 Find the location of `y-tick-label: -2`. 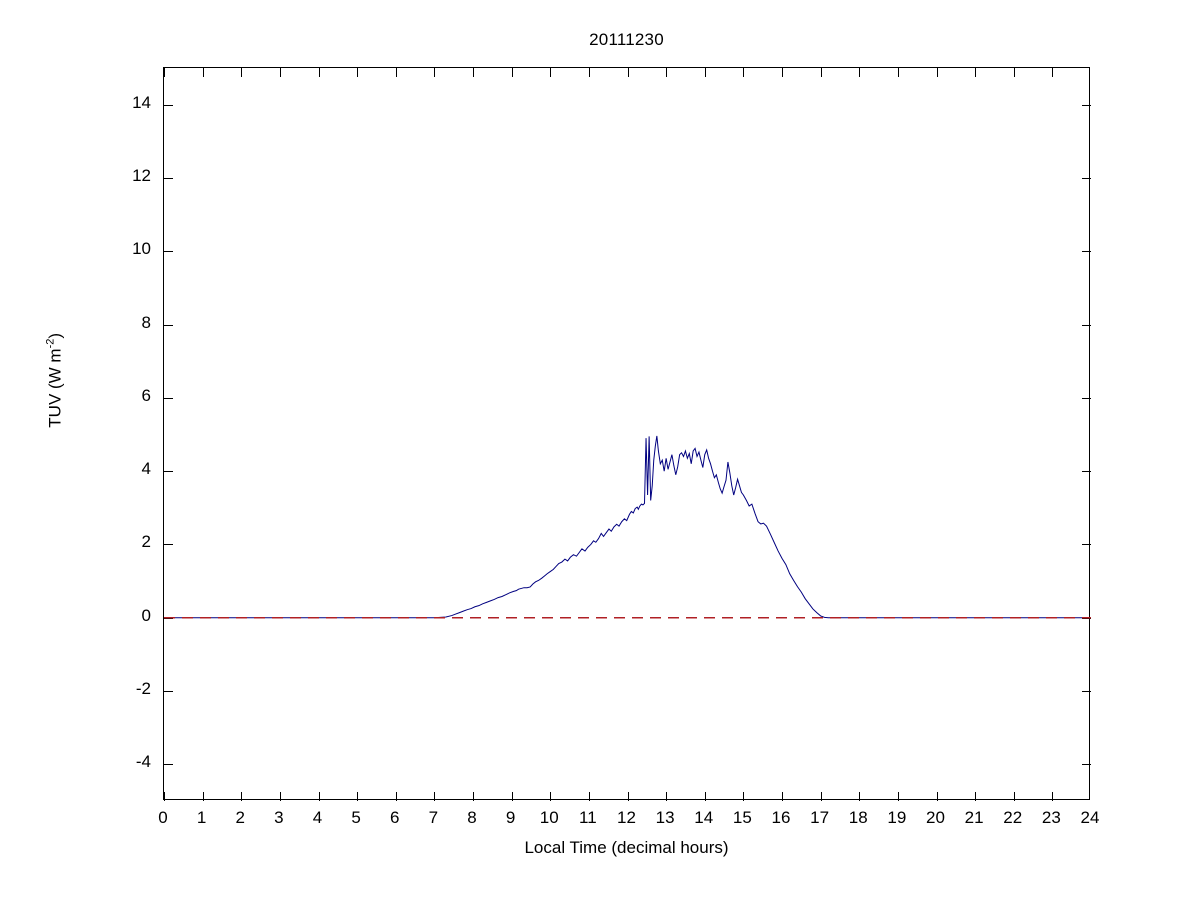

y-tick-label: -2 is located at coordinates (143, 689).